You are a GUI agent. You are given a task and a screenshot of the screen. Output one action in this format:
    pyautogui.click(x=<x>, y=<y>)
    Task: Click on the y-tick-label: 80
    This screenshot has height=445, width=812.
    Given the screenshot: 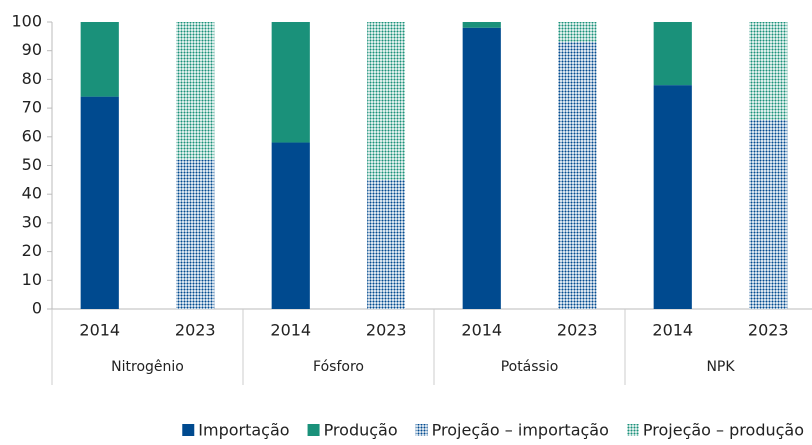 What is the action you would take?
    pyautogui.click(x=32, y=78)
    